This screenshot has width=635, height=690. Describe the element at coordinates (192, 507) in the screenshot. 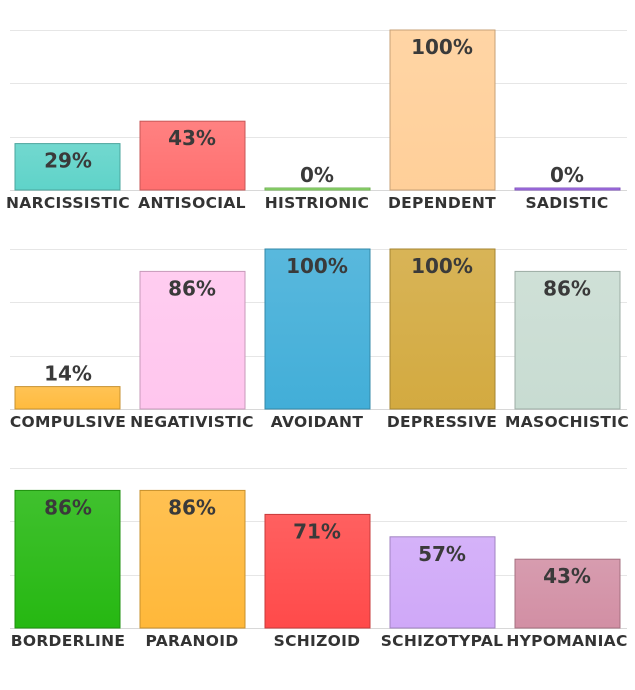

I see `value-label-paranoid: 86%` at that location.